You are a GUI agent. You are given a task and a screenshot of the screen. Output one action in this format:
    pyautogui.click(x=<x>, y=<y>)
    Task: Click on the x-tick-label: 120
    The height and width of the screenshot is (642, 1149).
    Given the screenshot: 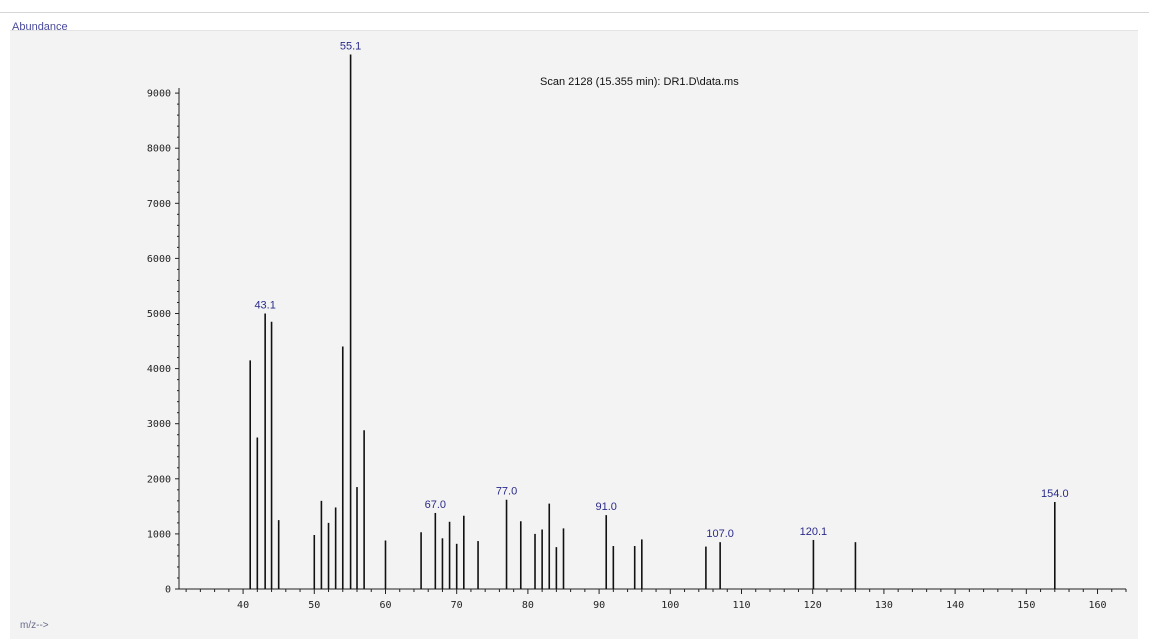 What is the action you would take?
    pyautogui.click(x=813, y=605)
    